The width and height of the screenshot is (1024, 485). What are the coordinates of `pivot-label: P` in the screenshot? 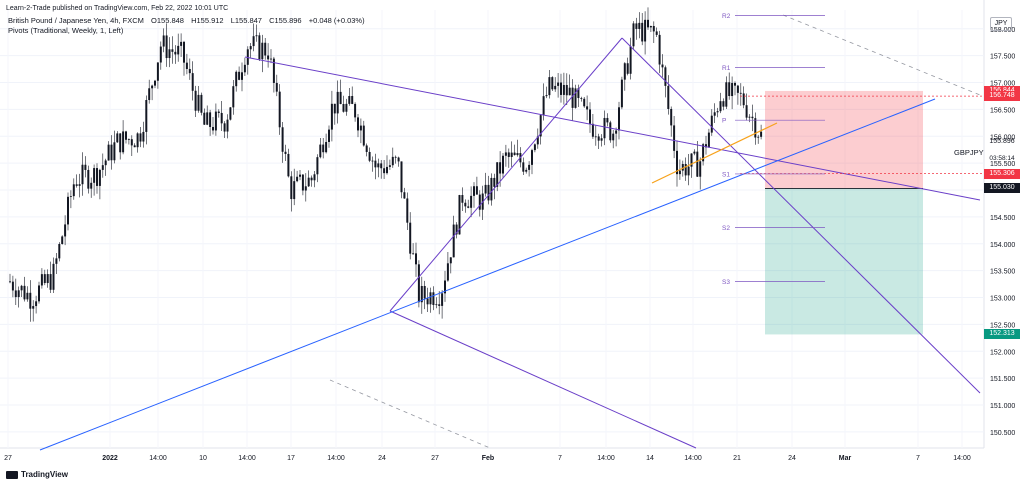 It's located at (724, 121).